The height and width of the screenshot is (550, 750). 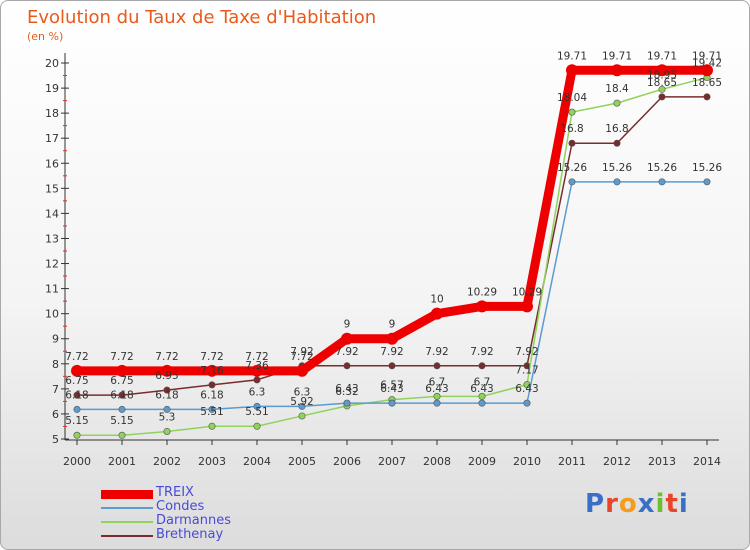 What do you see at coordinates (167, 461) in the screenshot?
I see `x-tick-label: 2002` at bounding box center [167, 461].